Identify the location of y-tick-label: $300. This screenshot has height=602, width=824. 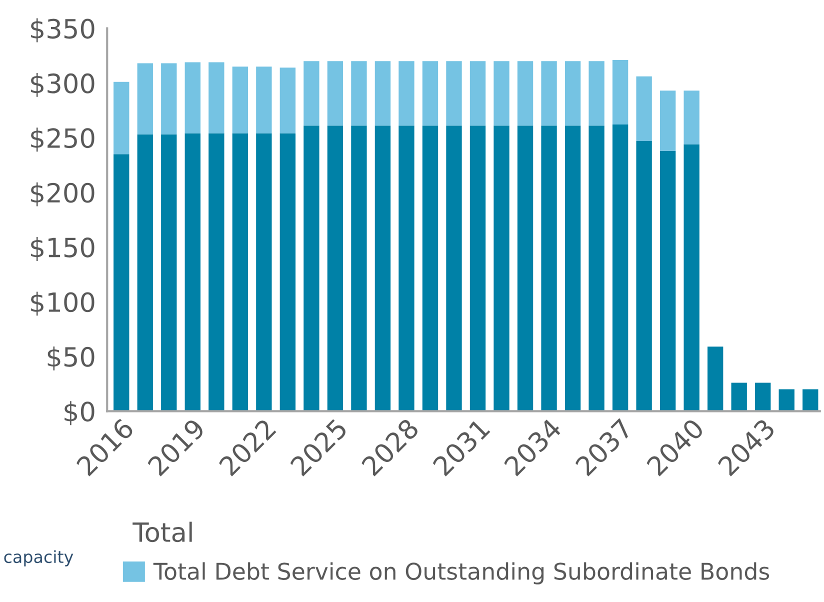
(62, 84).